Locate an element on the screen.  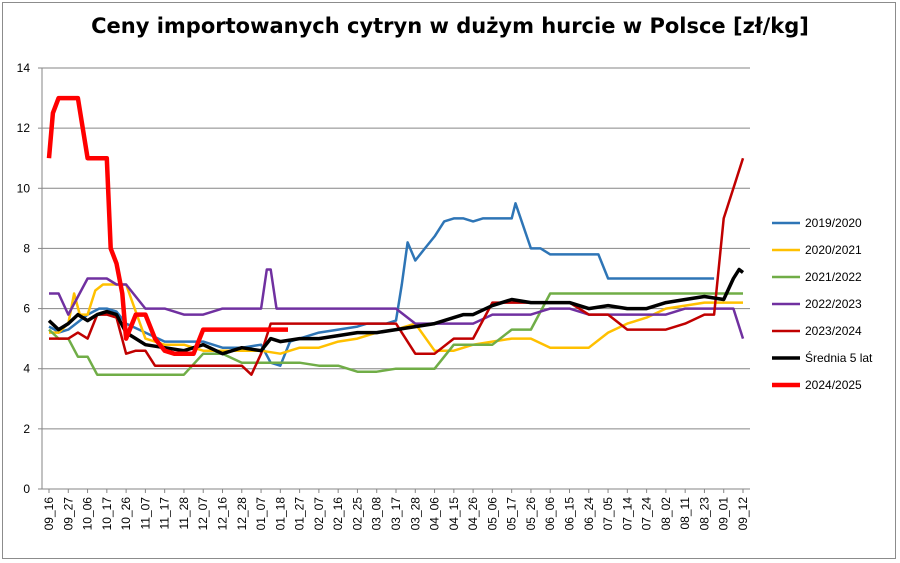
x-tick-label: 09_12 is located at coordinates (743, 514).